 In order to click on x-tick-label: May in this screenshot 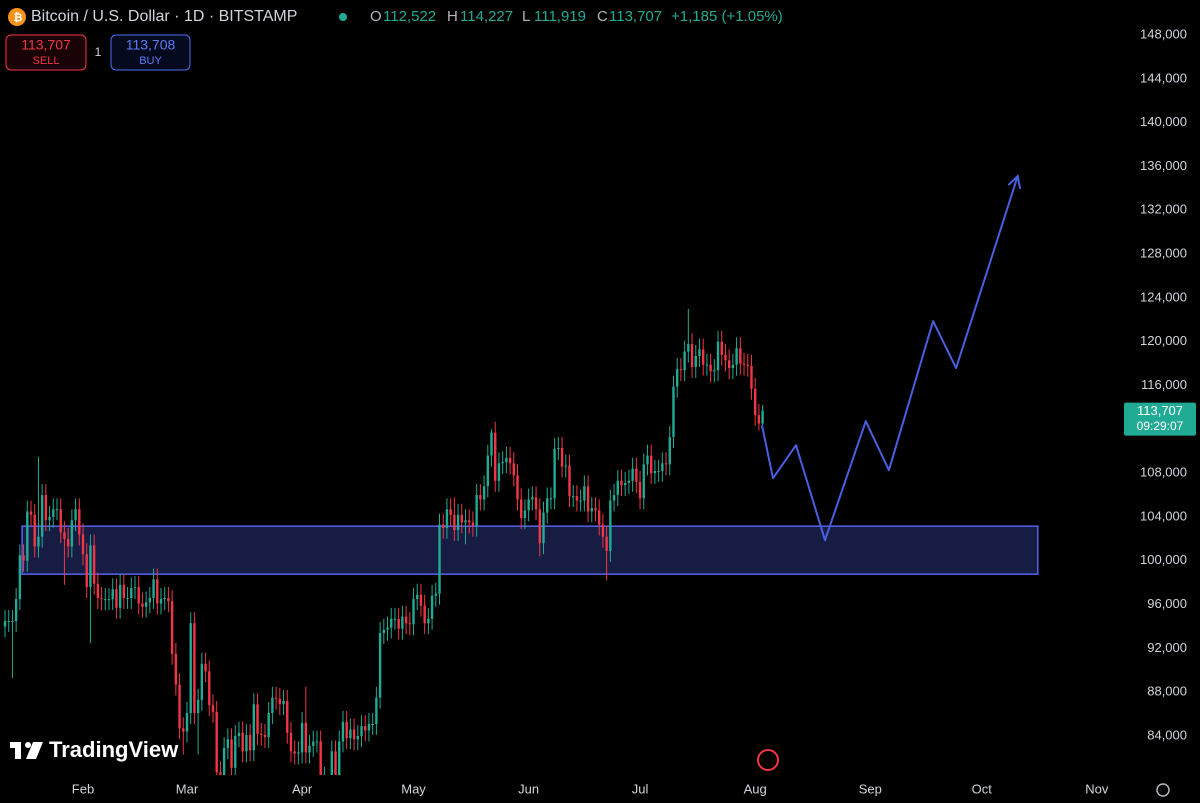, I will do `click(413, 788)`.